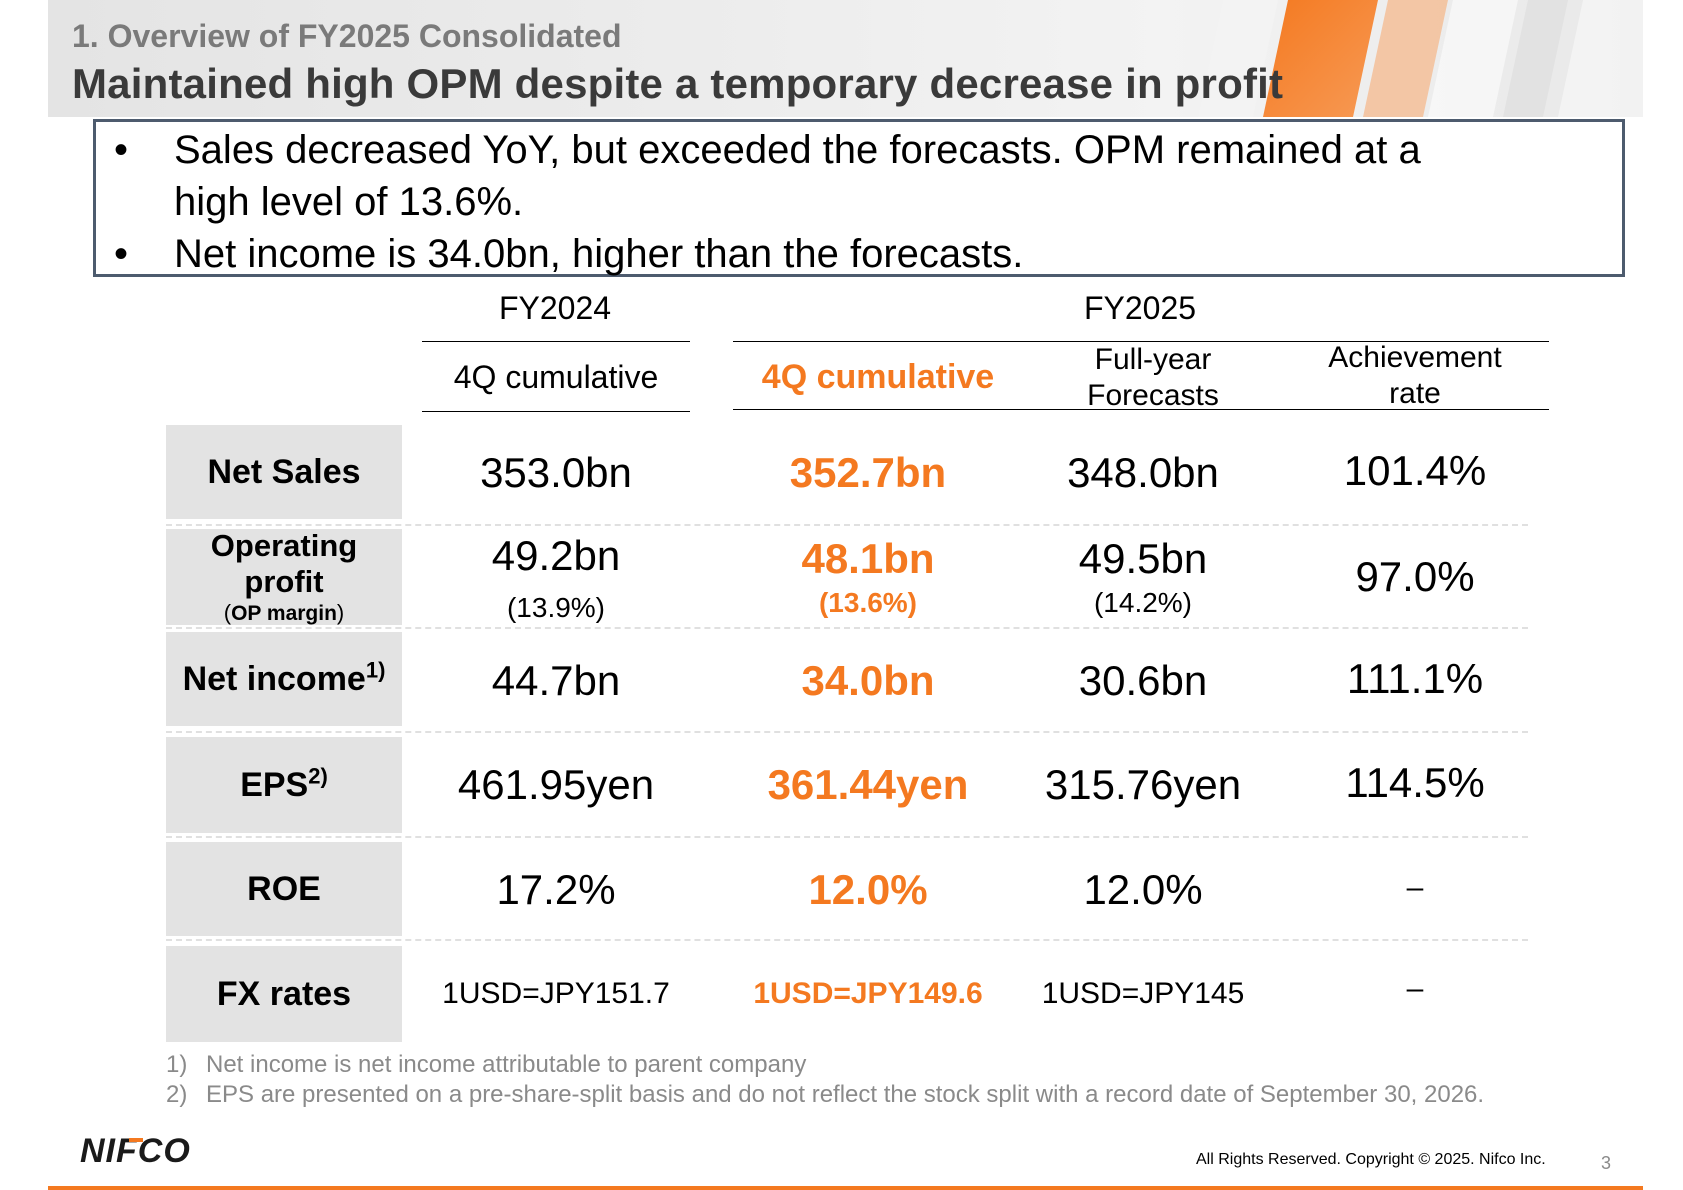  Describe the element at coordinates (1606, 1163) in the screenshot. I see `page-number: 3` at that location.